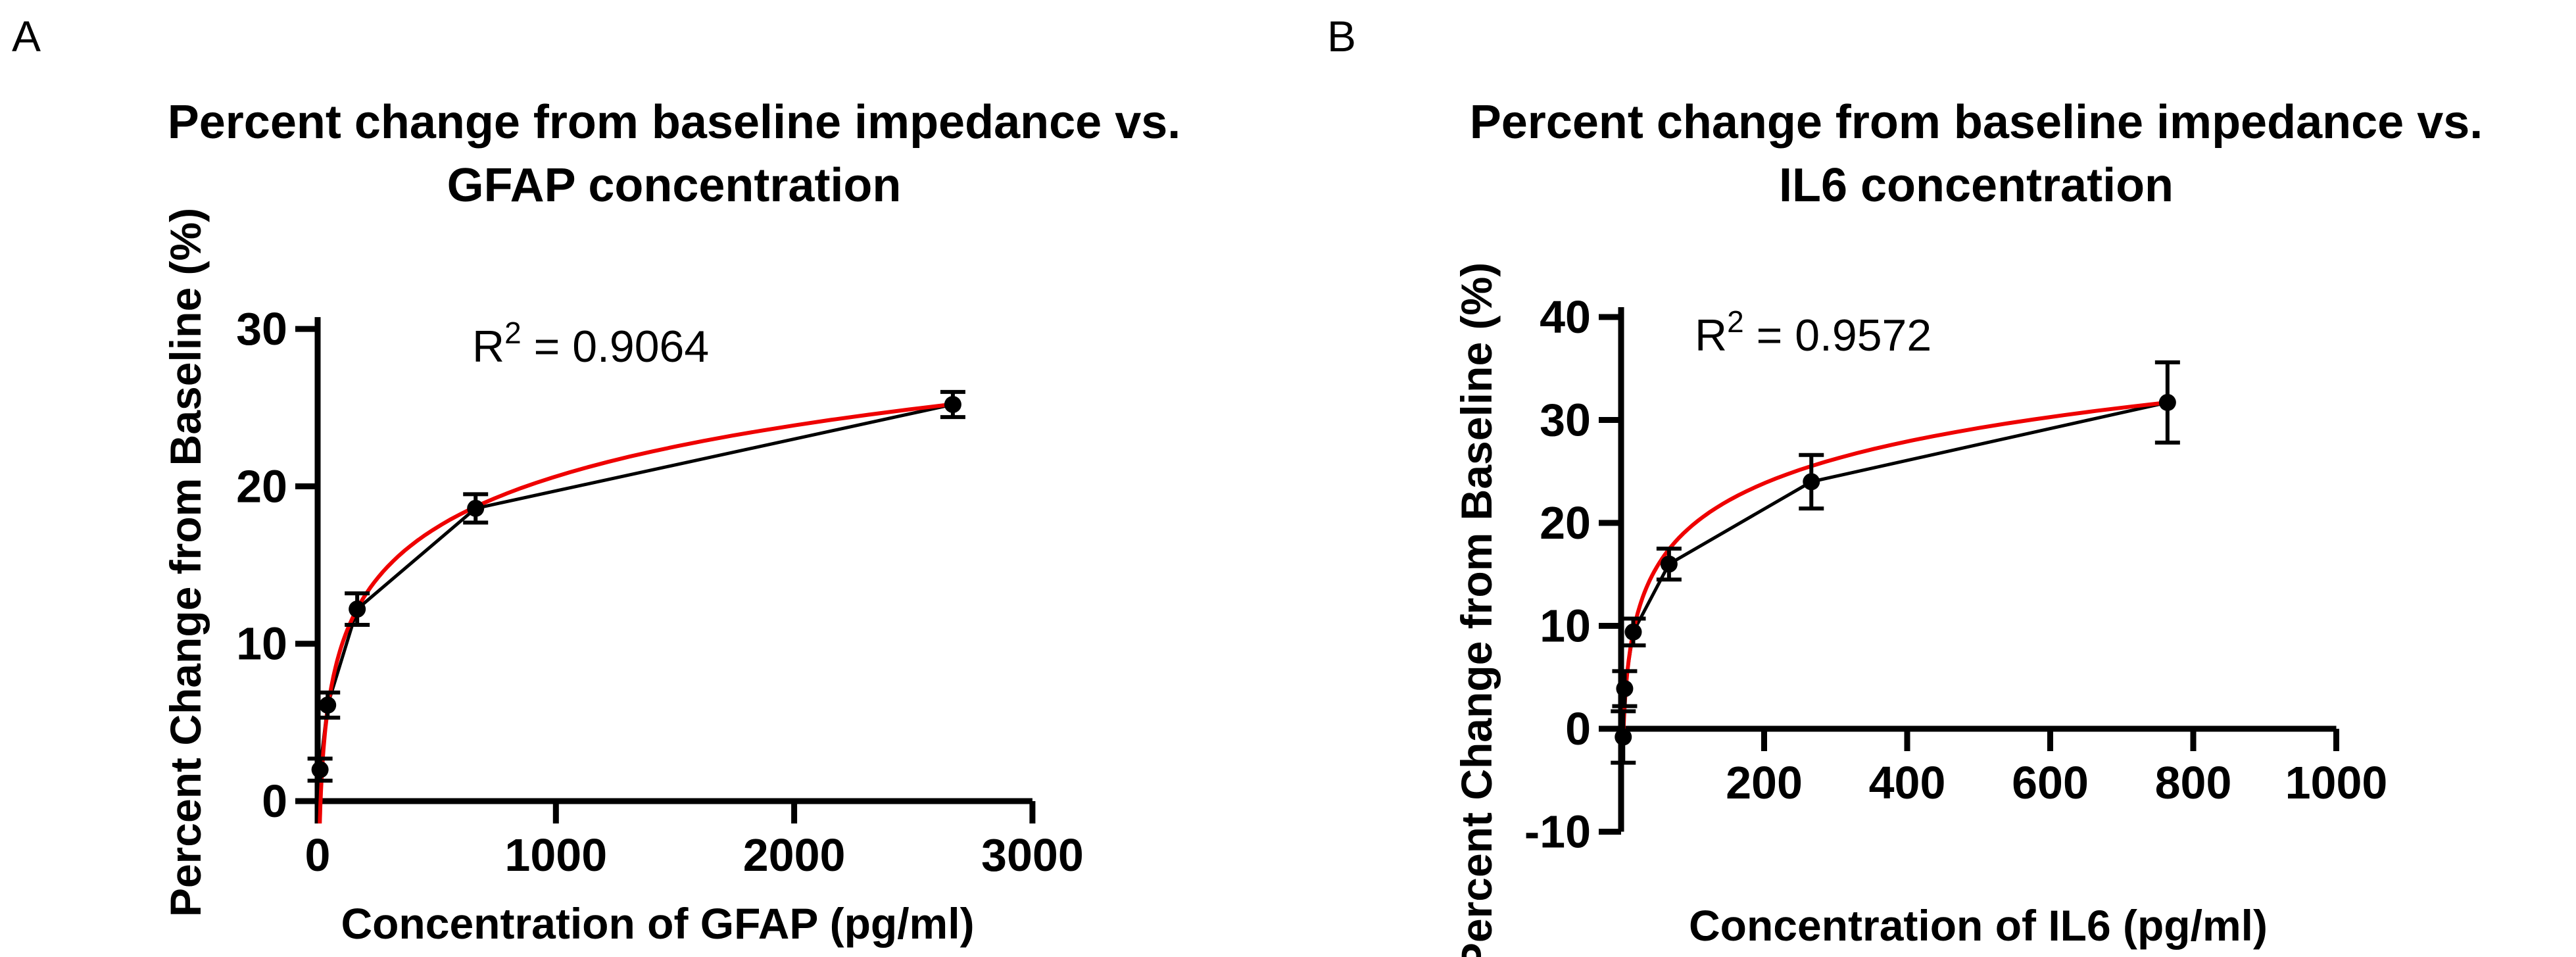  I want to click on panel-a-r2-annotation: R2 = 0.9064, so click(590, 344).